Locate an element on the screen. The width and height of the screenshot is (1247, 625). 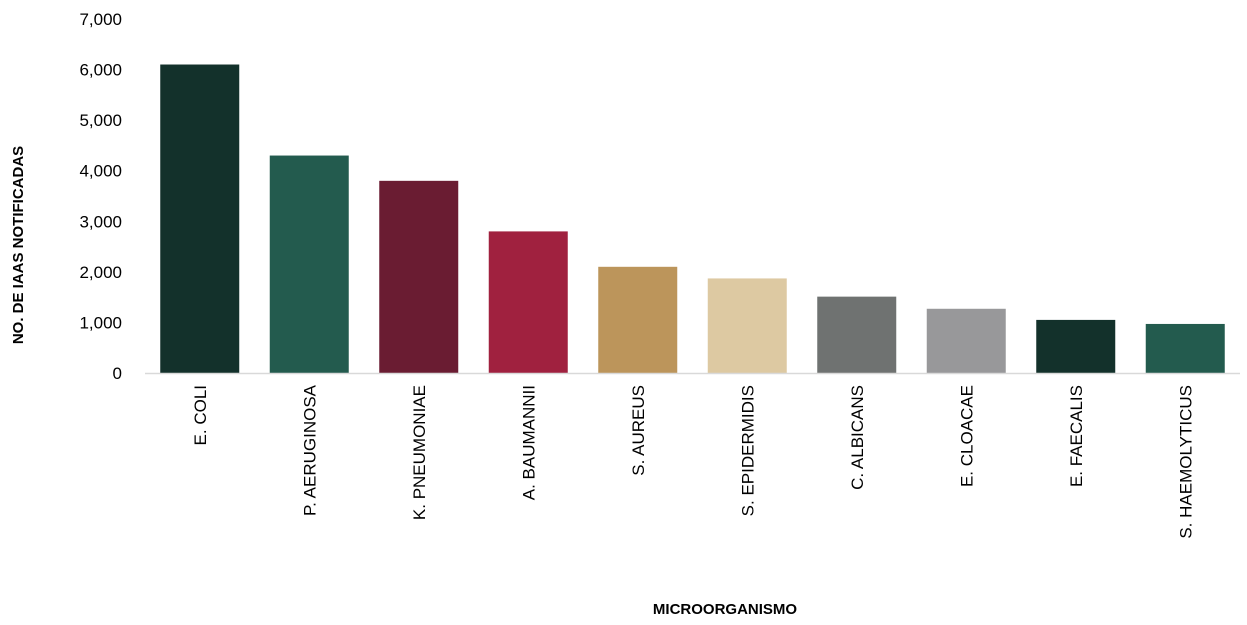
x-tick-label: K. PNEUMONIAE is located at coordinates (419, 452).